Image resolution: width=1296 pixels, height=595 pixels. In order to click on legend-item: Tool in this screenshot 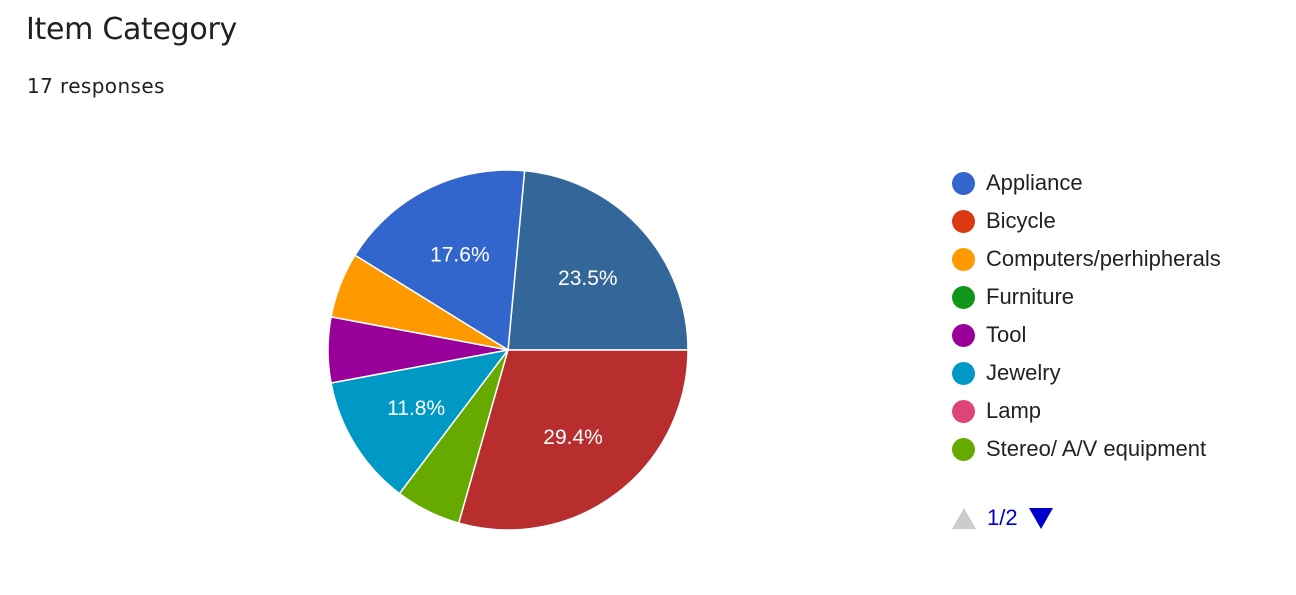, I will do `click(1086, 335)`.